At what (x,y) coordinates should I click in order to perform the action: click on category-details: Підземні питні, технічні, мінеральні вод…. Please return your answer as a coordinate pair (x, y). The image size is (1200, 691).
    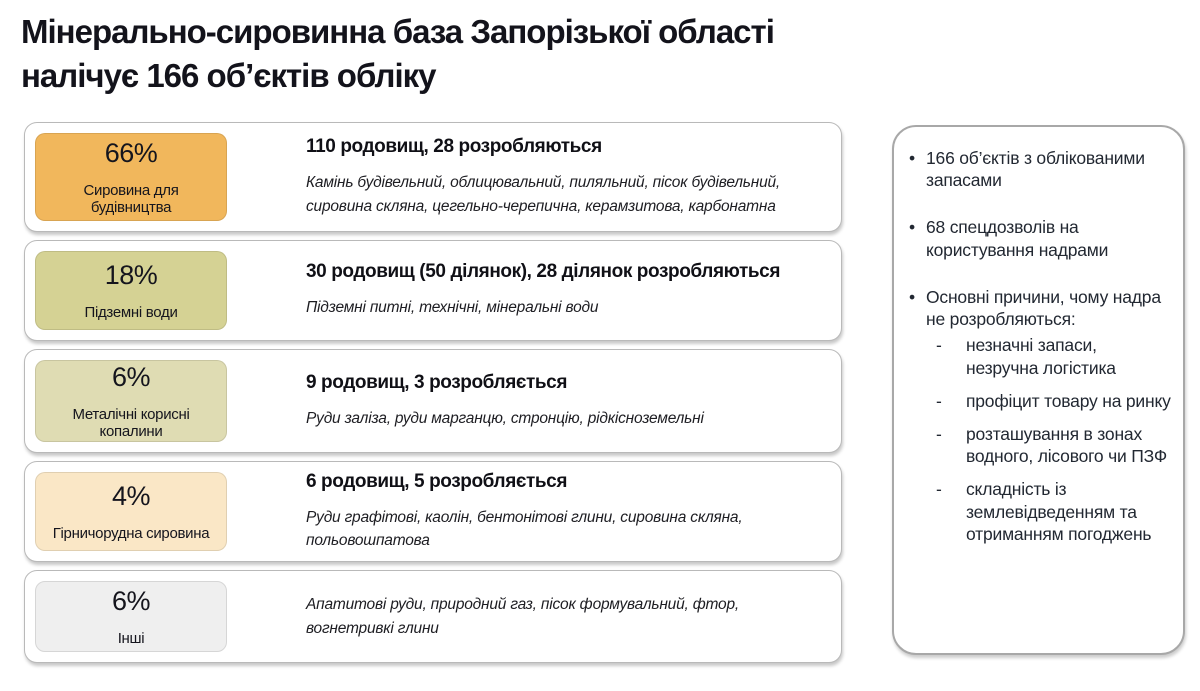
    Looking at the image, I should click on (452, 308).